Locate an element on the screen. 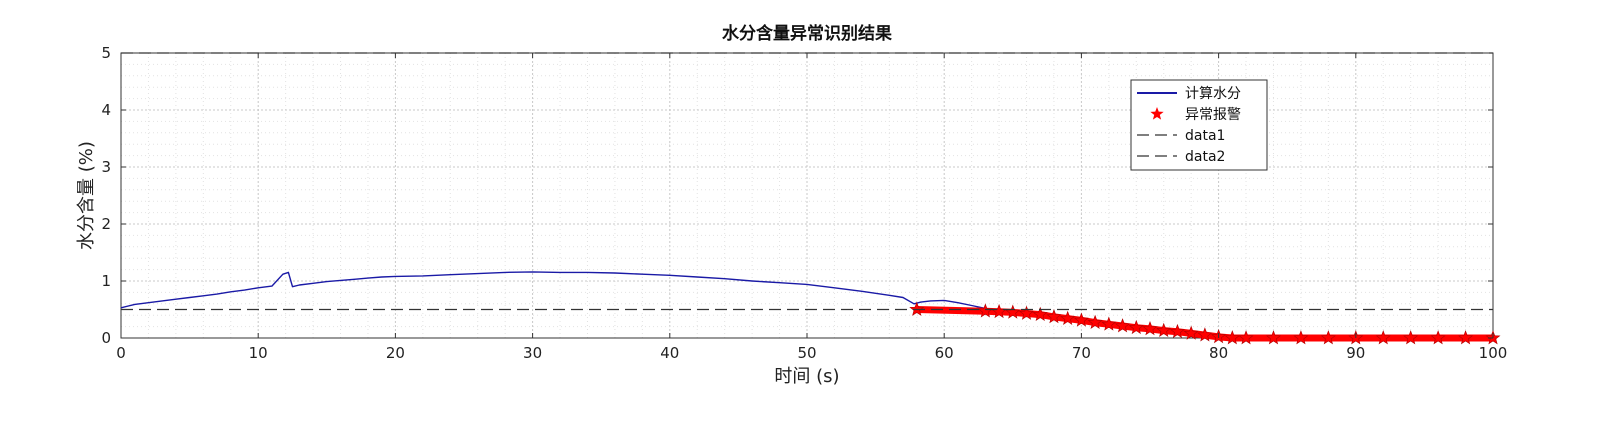 This screenshot has height=441, width=1611. y-tick-label: 5 is located at coordinates (106, 53).